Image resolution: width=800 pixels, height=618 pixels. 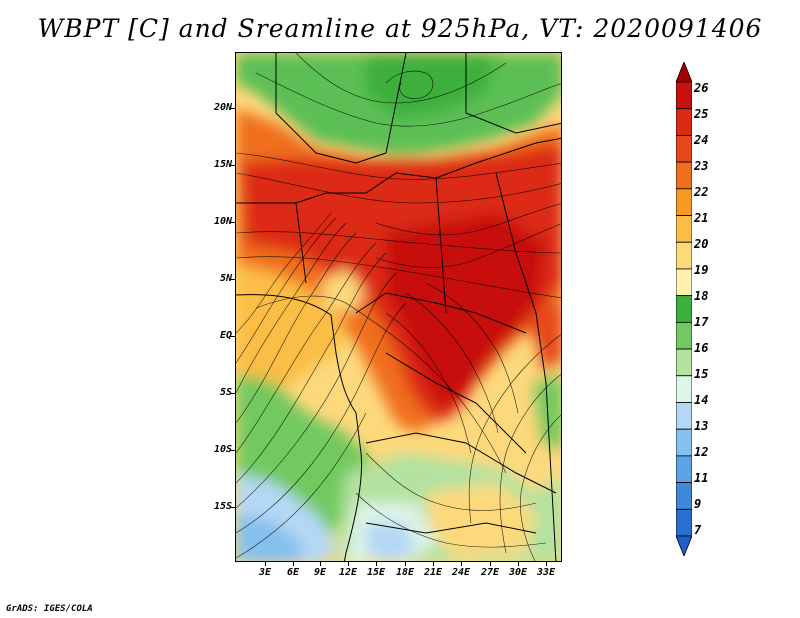 I want to click on colorbar-top-arrow, so click(x=684, y=72).